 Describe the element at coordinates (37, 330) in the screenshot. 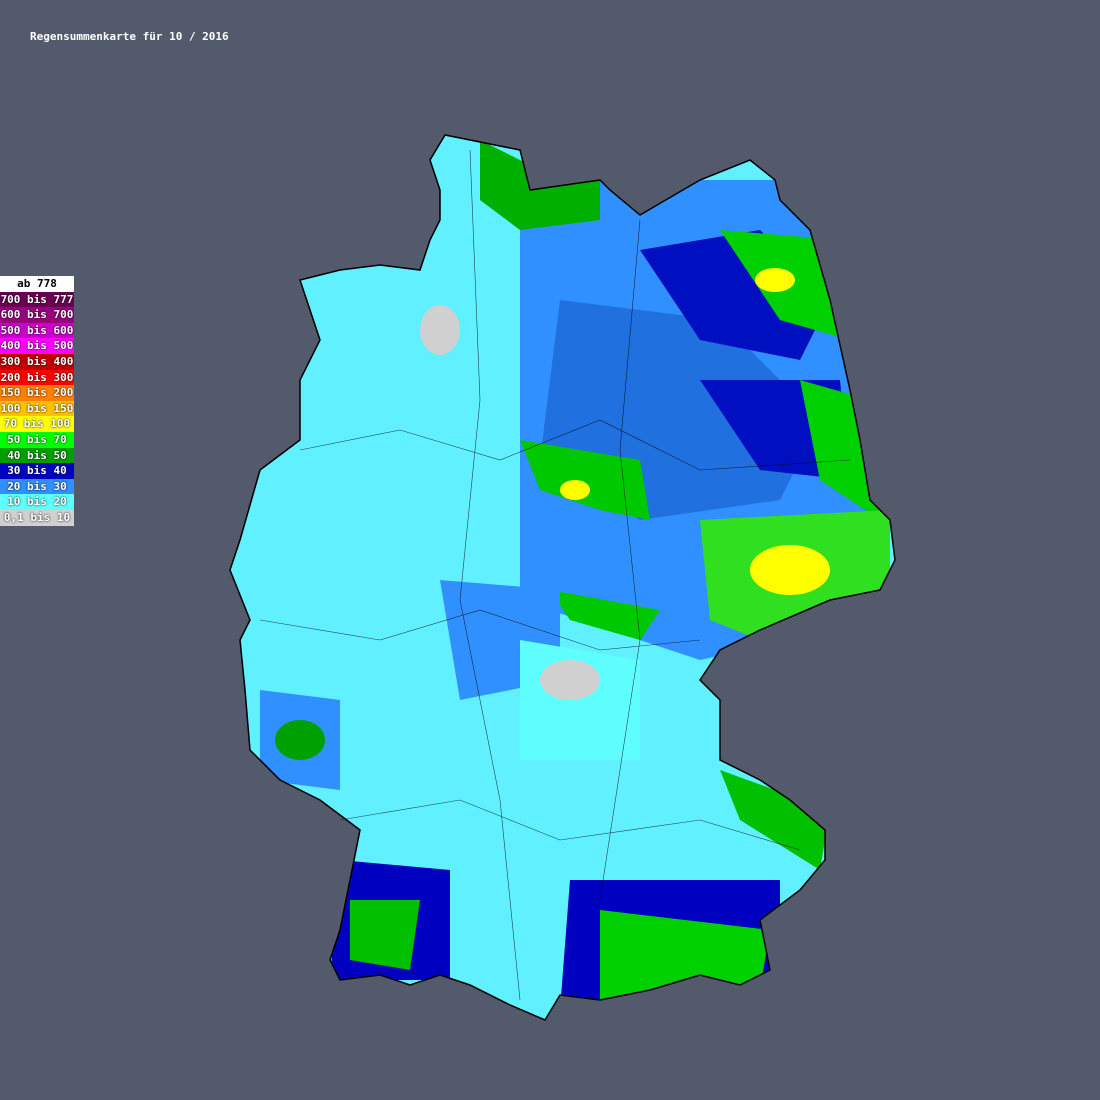

I see `legend-item: 500 bis 600` at that location.